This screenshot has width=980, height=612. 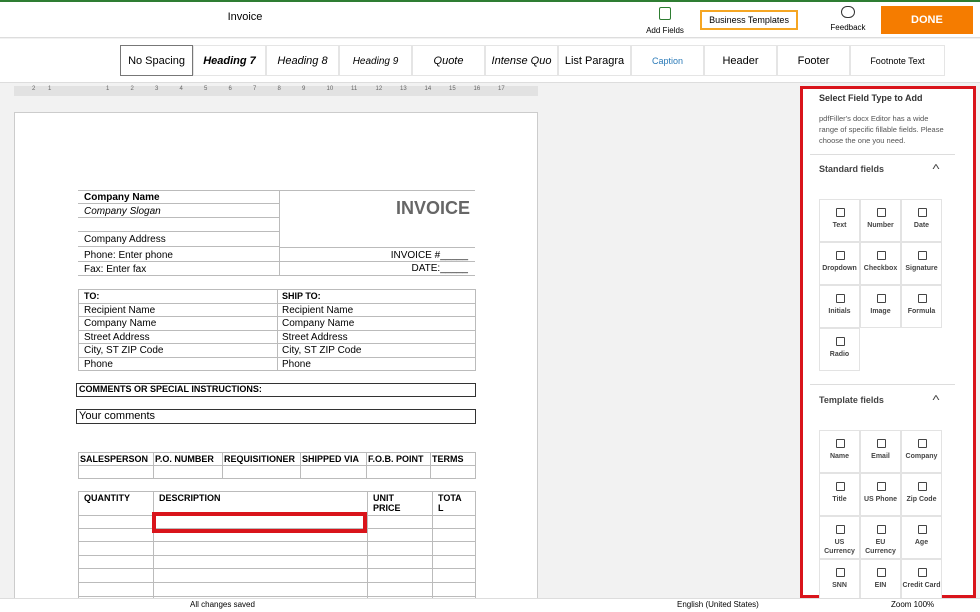 I want to click on zoom: Zoom 100%, so click(x=913, y=604).